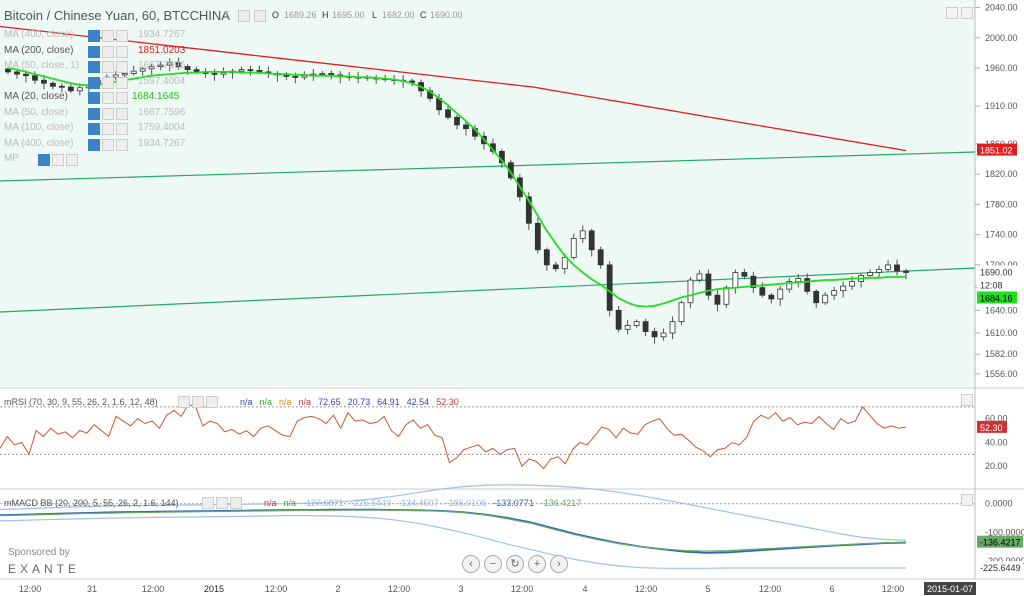  Describe the element at coordinates (493, 564) in the screenshot. I see `zoom-out-icon: −` at that location.